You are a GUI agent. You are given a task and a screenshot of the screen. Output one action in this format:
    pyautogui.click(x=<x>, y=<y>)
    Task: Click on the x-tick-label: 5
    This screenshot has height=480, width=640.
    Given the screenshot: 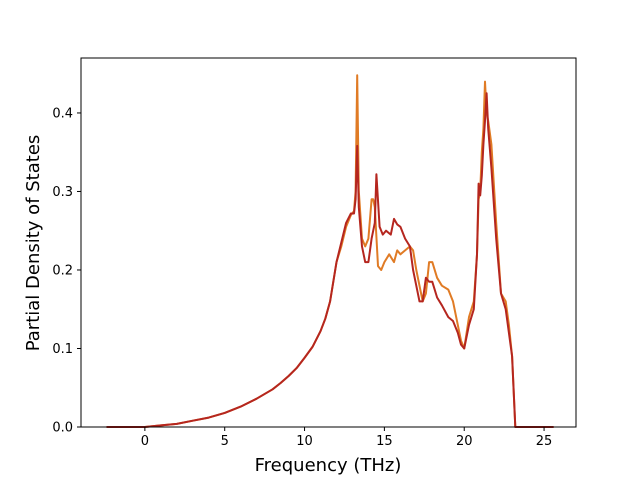 What is the action you would take?
    pyautogui.click(x=225, y=441)
    